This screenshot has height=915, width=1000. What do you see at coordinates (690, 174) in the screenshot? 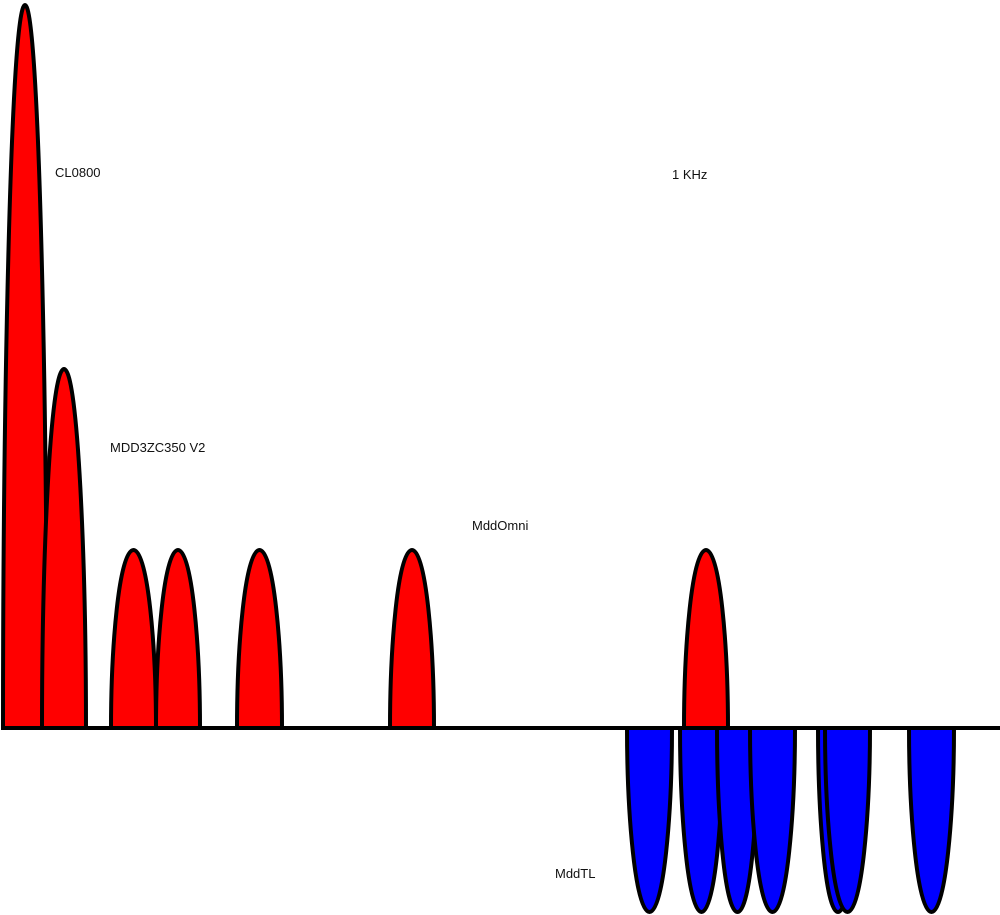
I see `label-frequency: 1 KHz` at bounding box center [690, 174].